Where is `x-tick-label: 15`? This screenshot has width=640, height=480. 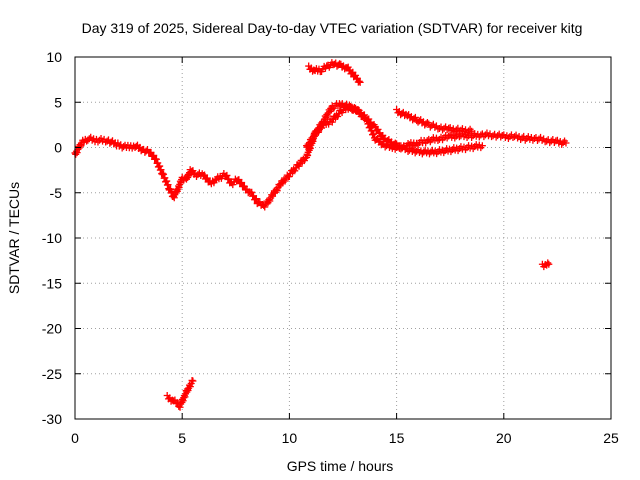 x-tick-label: 15 is located at coordinates (397, 438).